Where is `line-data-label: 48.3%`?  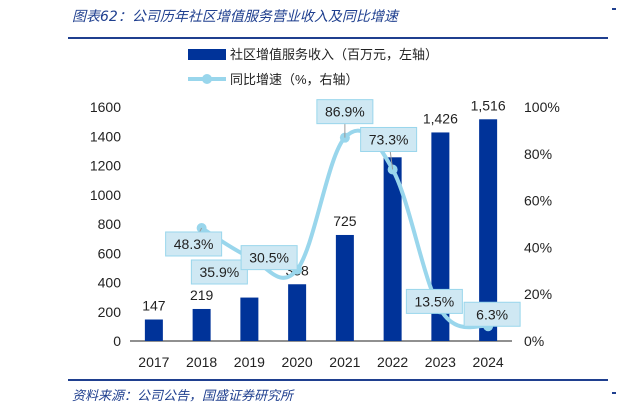 line-data-label: 48.3% is located at coordinates (194, 244).